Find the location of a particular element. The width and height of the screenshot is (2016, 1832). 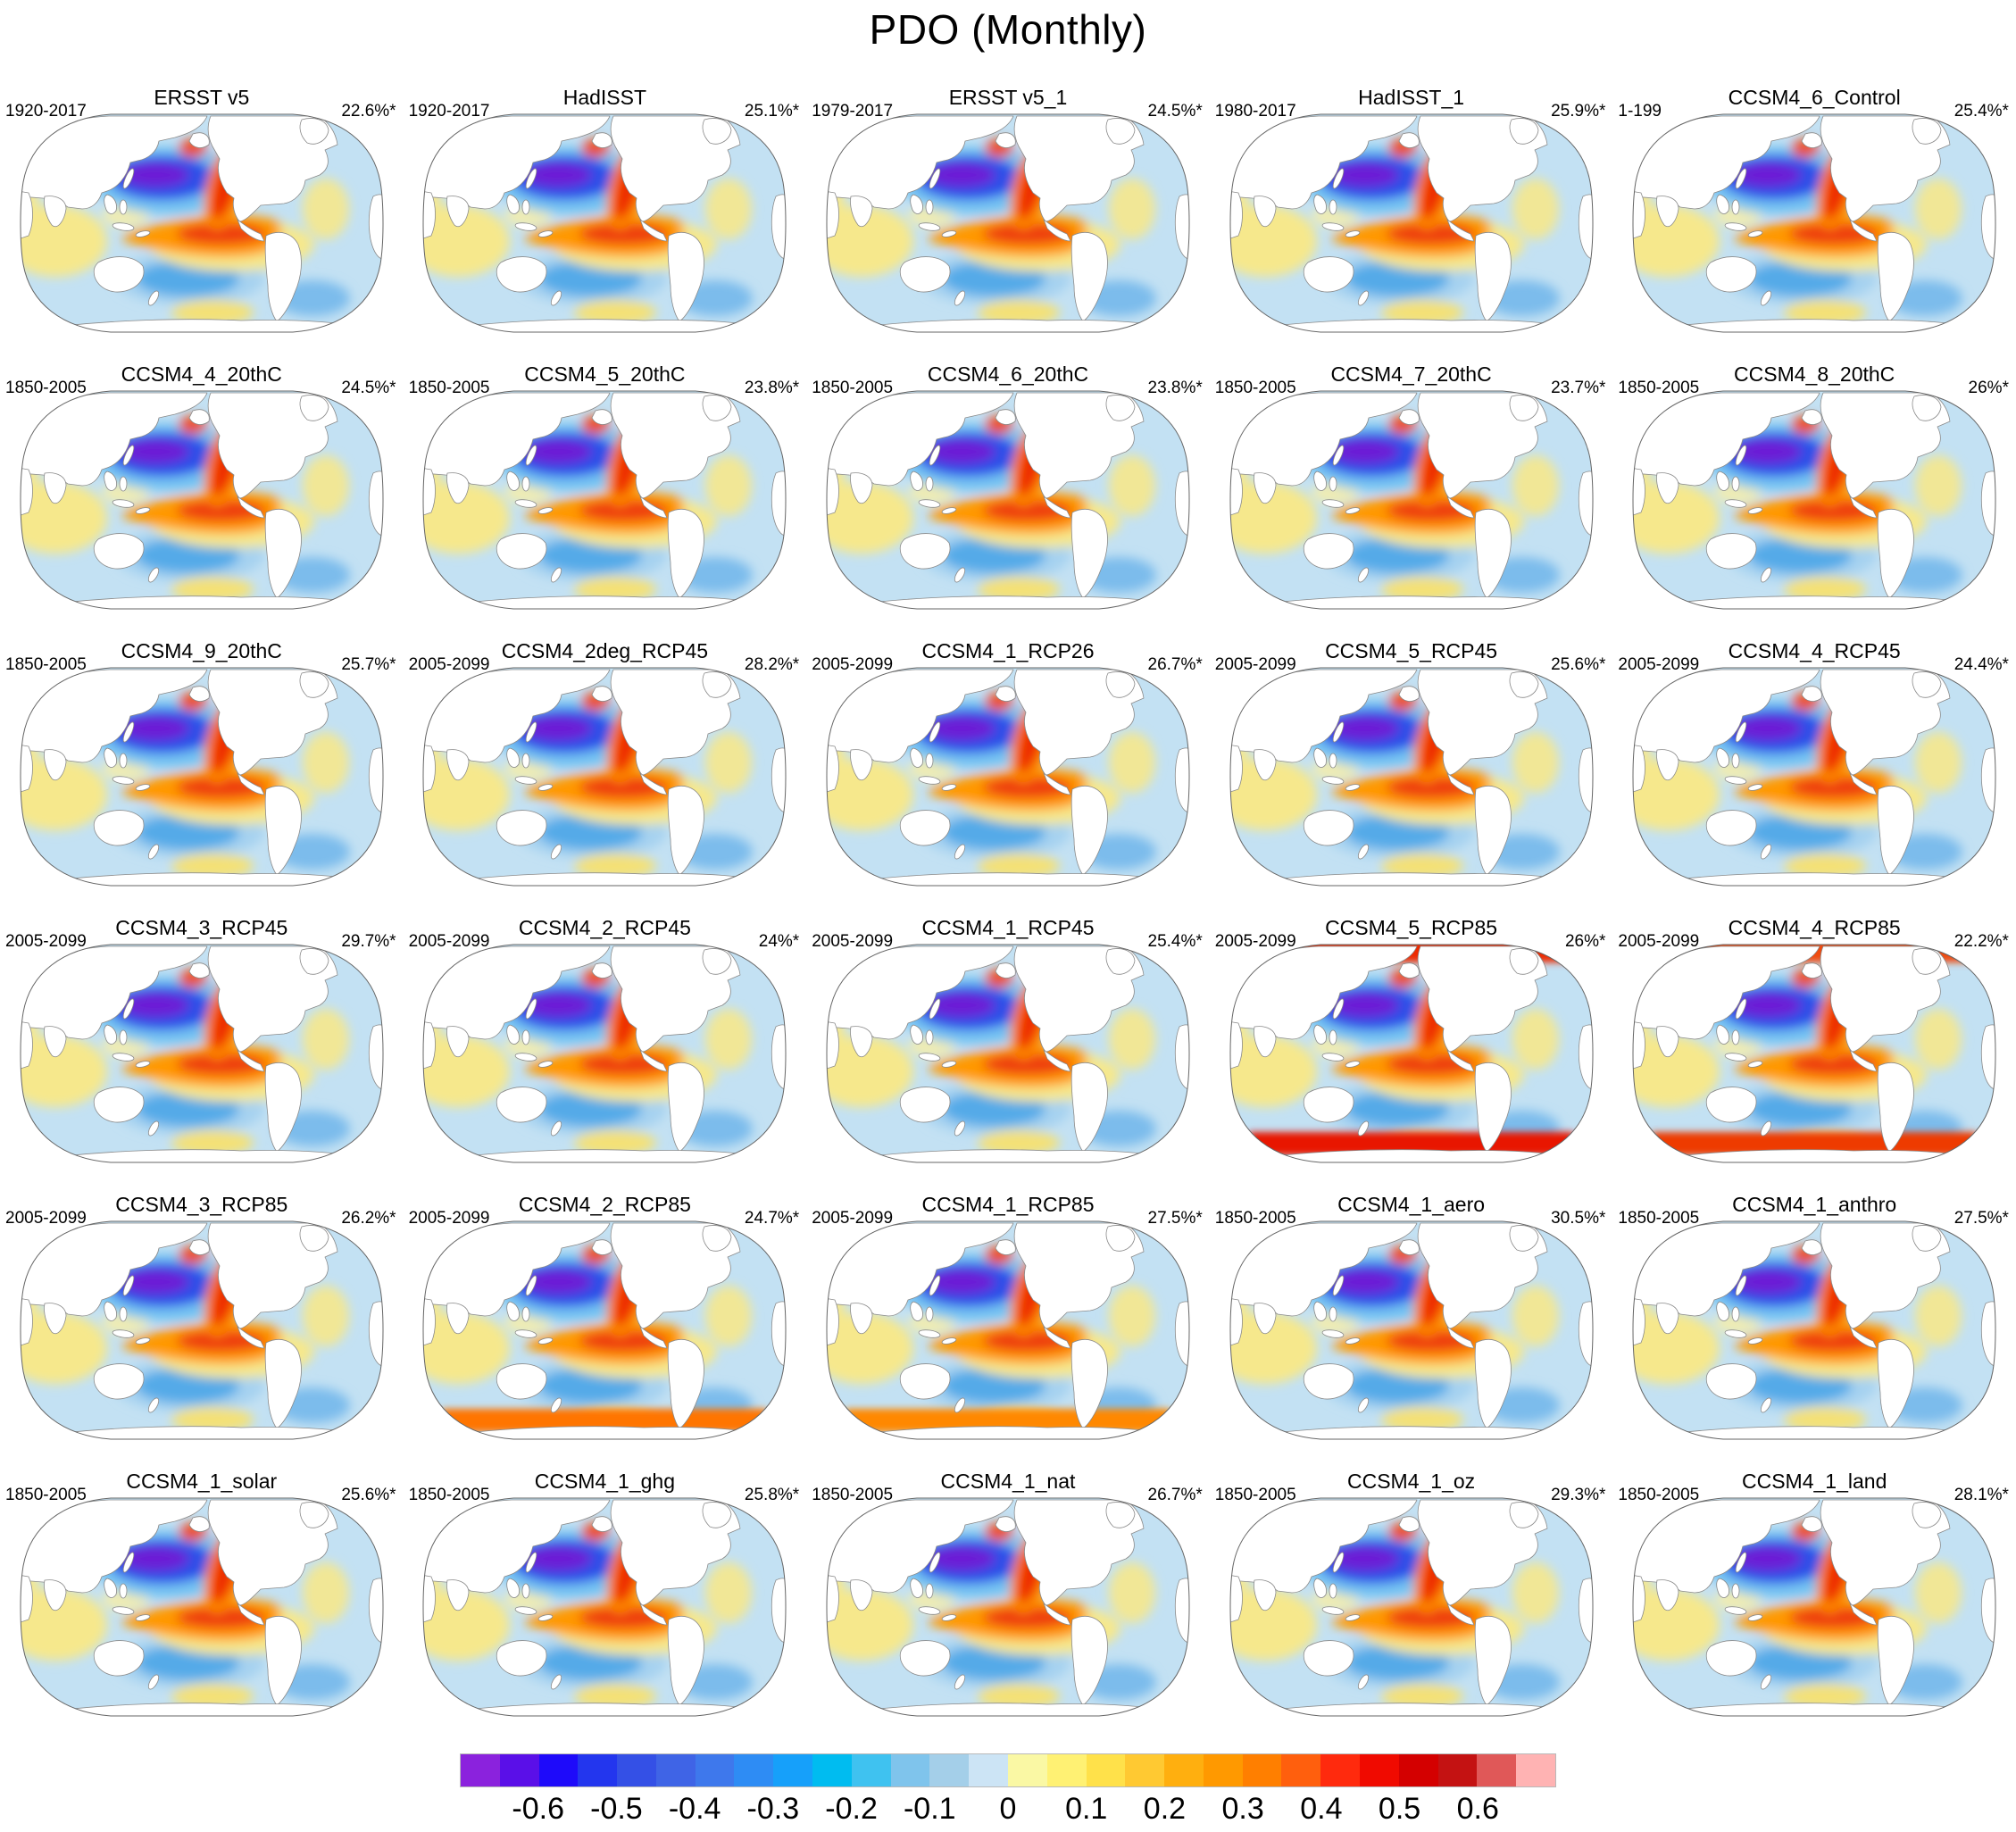

panel-title: CCSM4_1_RCP45 is located at coordinates (1008, 927).